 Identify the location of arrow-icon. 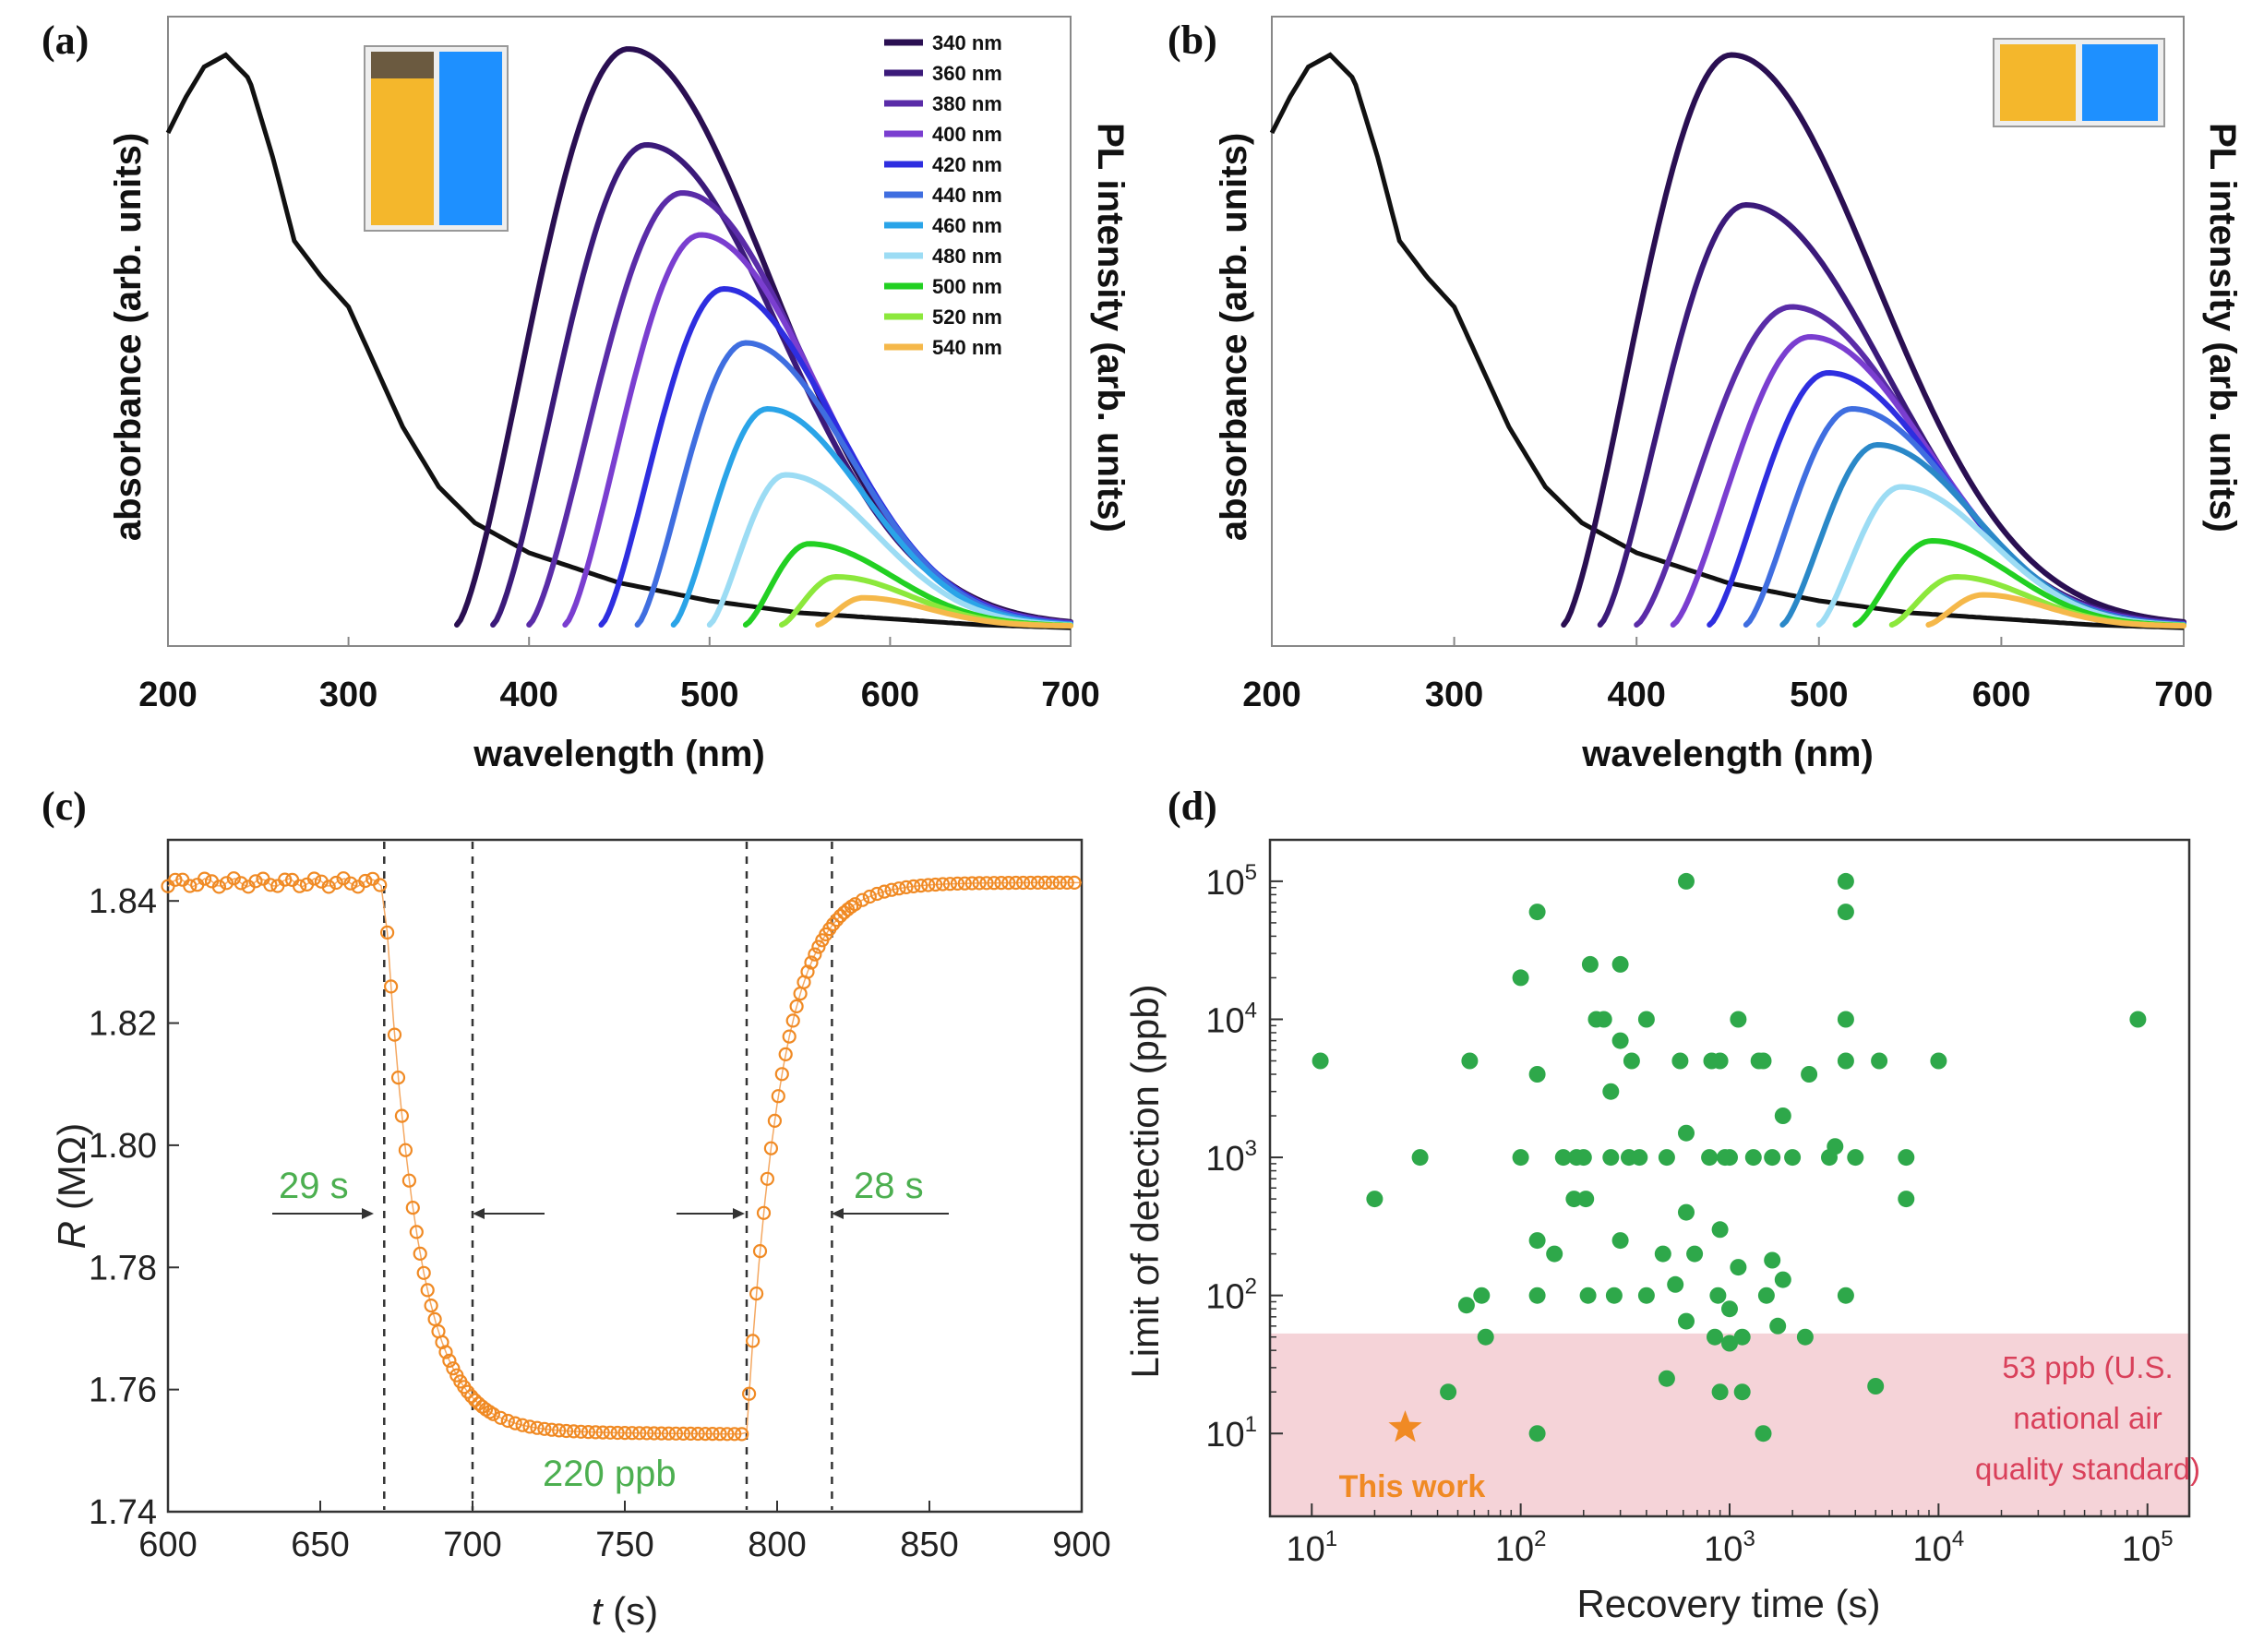
(479, 1213).